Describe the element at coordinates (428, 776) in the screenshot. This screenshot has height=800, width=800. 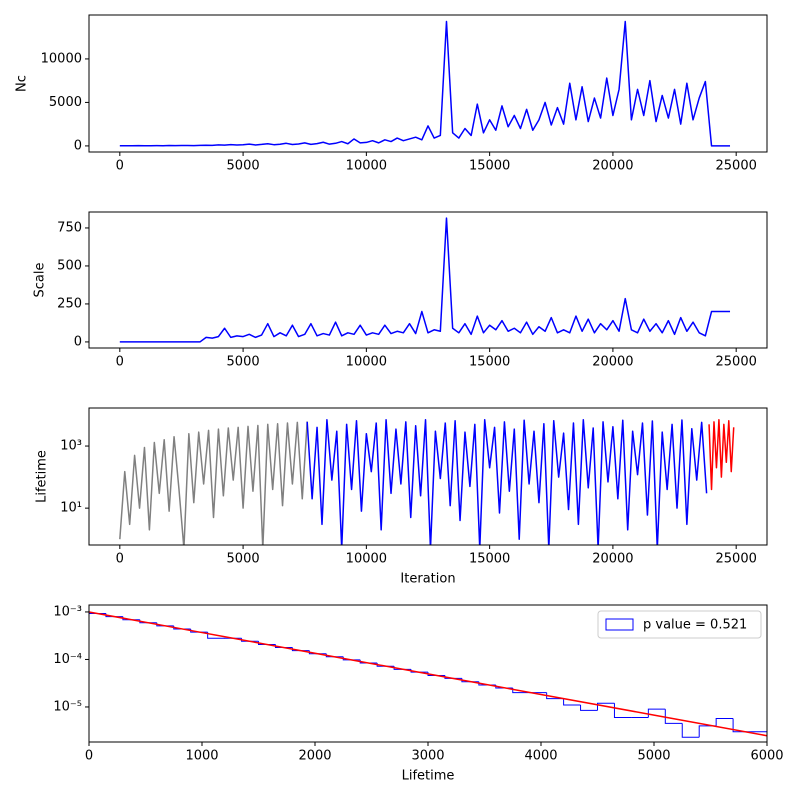
I see `x-axis-label: Lifetime` at that location.